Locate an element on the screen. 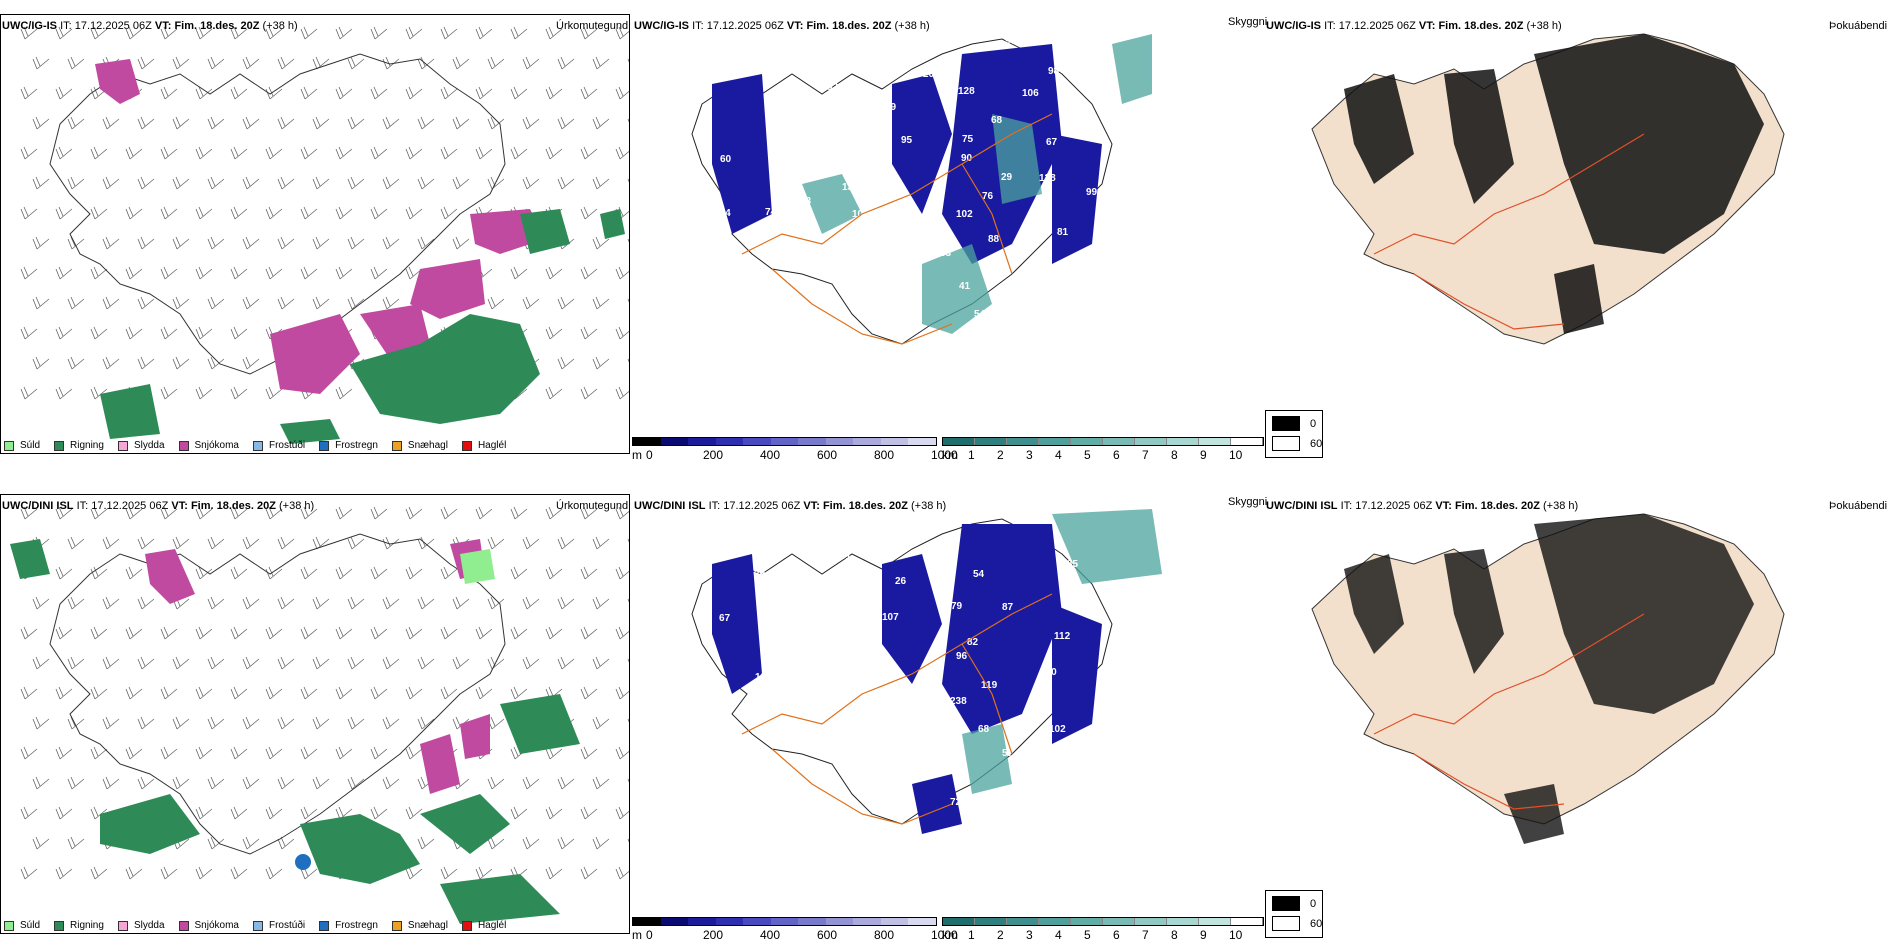 Image resolution: width=1900 pixels, height=950 pixels. colorbar-strip is located at coordinates (1103, 921).